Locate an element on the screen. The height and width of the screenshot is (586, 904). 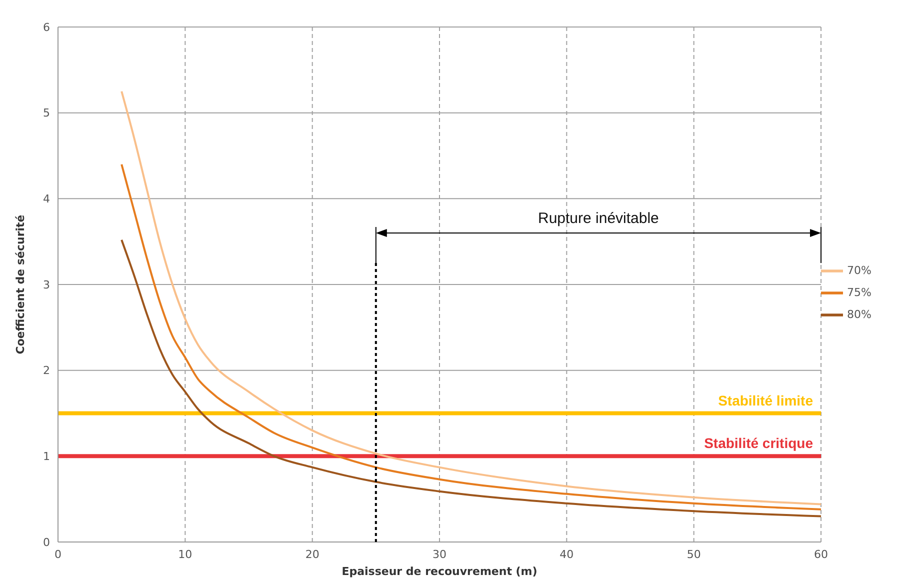
y-tick-label: 6 is located at coordinates (46, 27).